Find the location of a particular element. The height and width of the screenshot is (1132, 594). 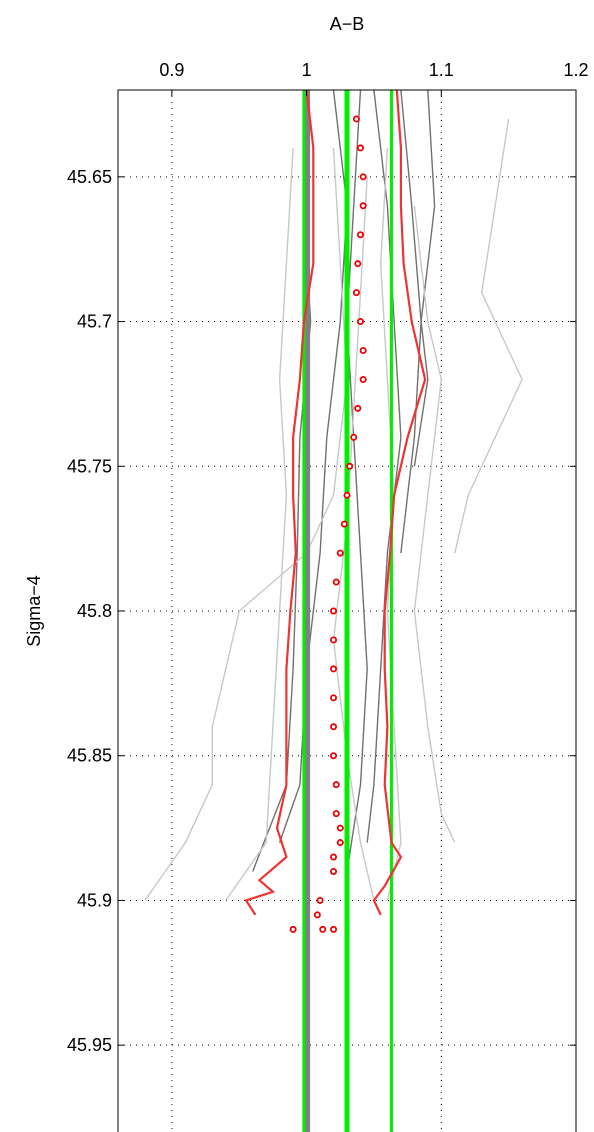

y-tick-label: 45.8 is located at coordinates (94, 611).